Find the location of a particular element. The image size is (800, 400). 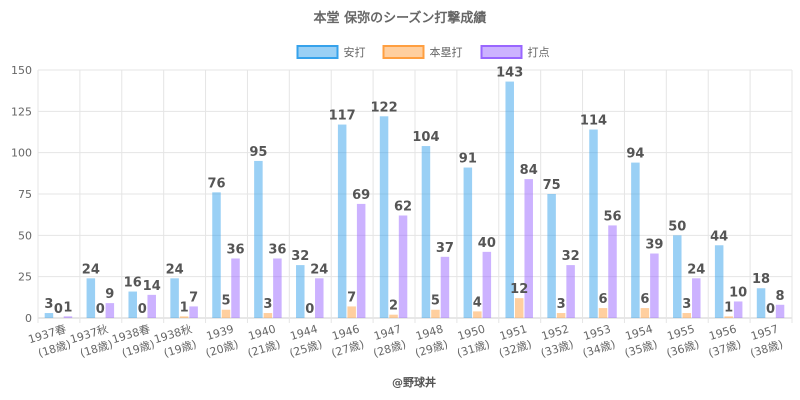

y-tick-label: 125 is located at coordinates (21, 111).